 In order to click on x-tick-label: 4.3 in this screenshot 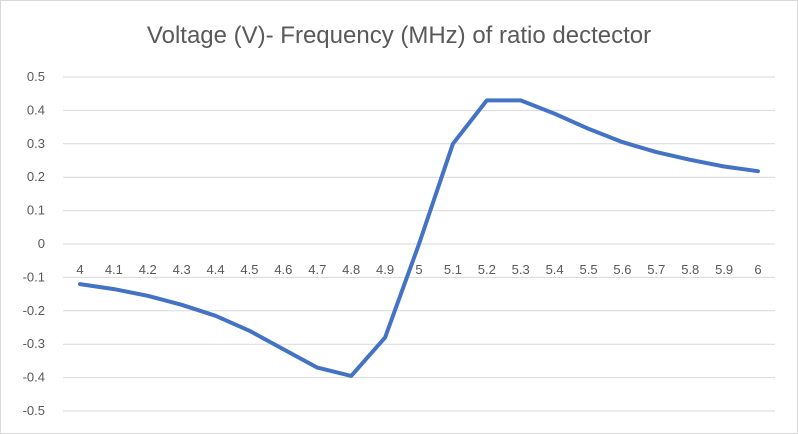, I will do `click(182, 269)`.